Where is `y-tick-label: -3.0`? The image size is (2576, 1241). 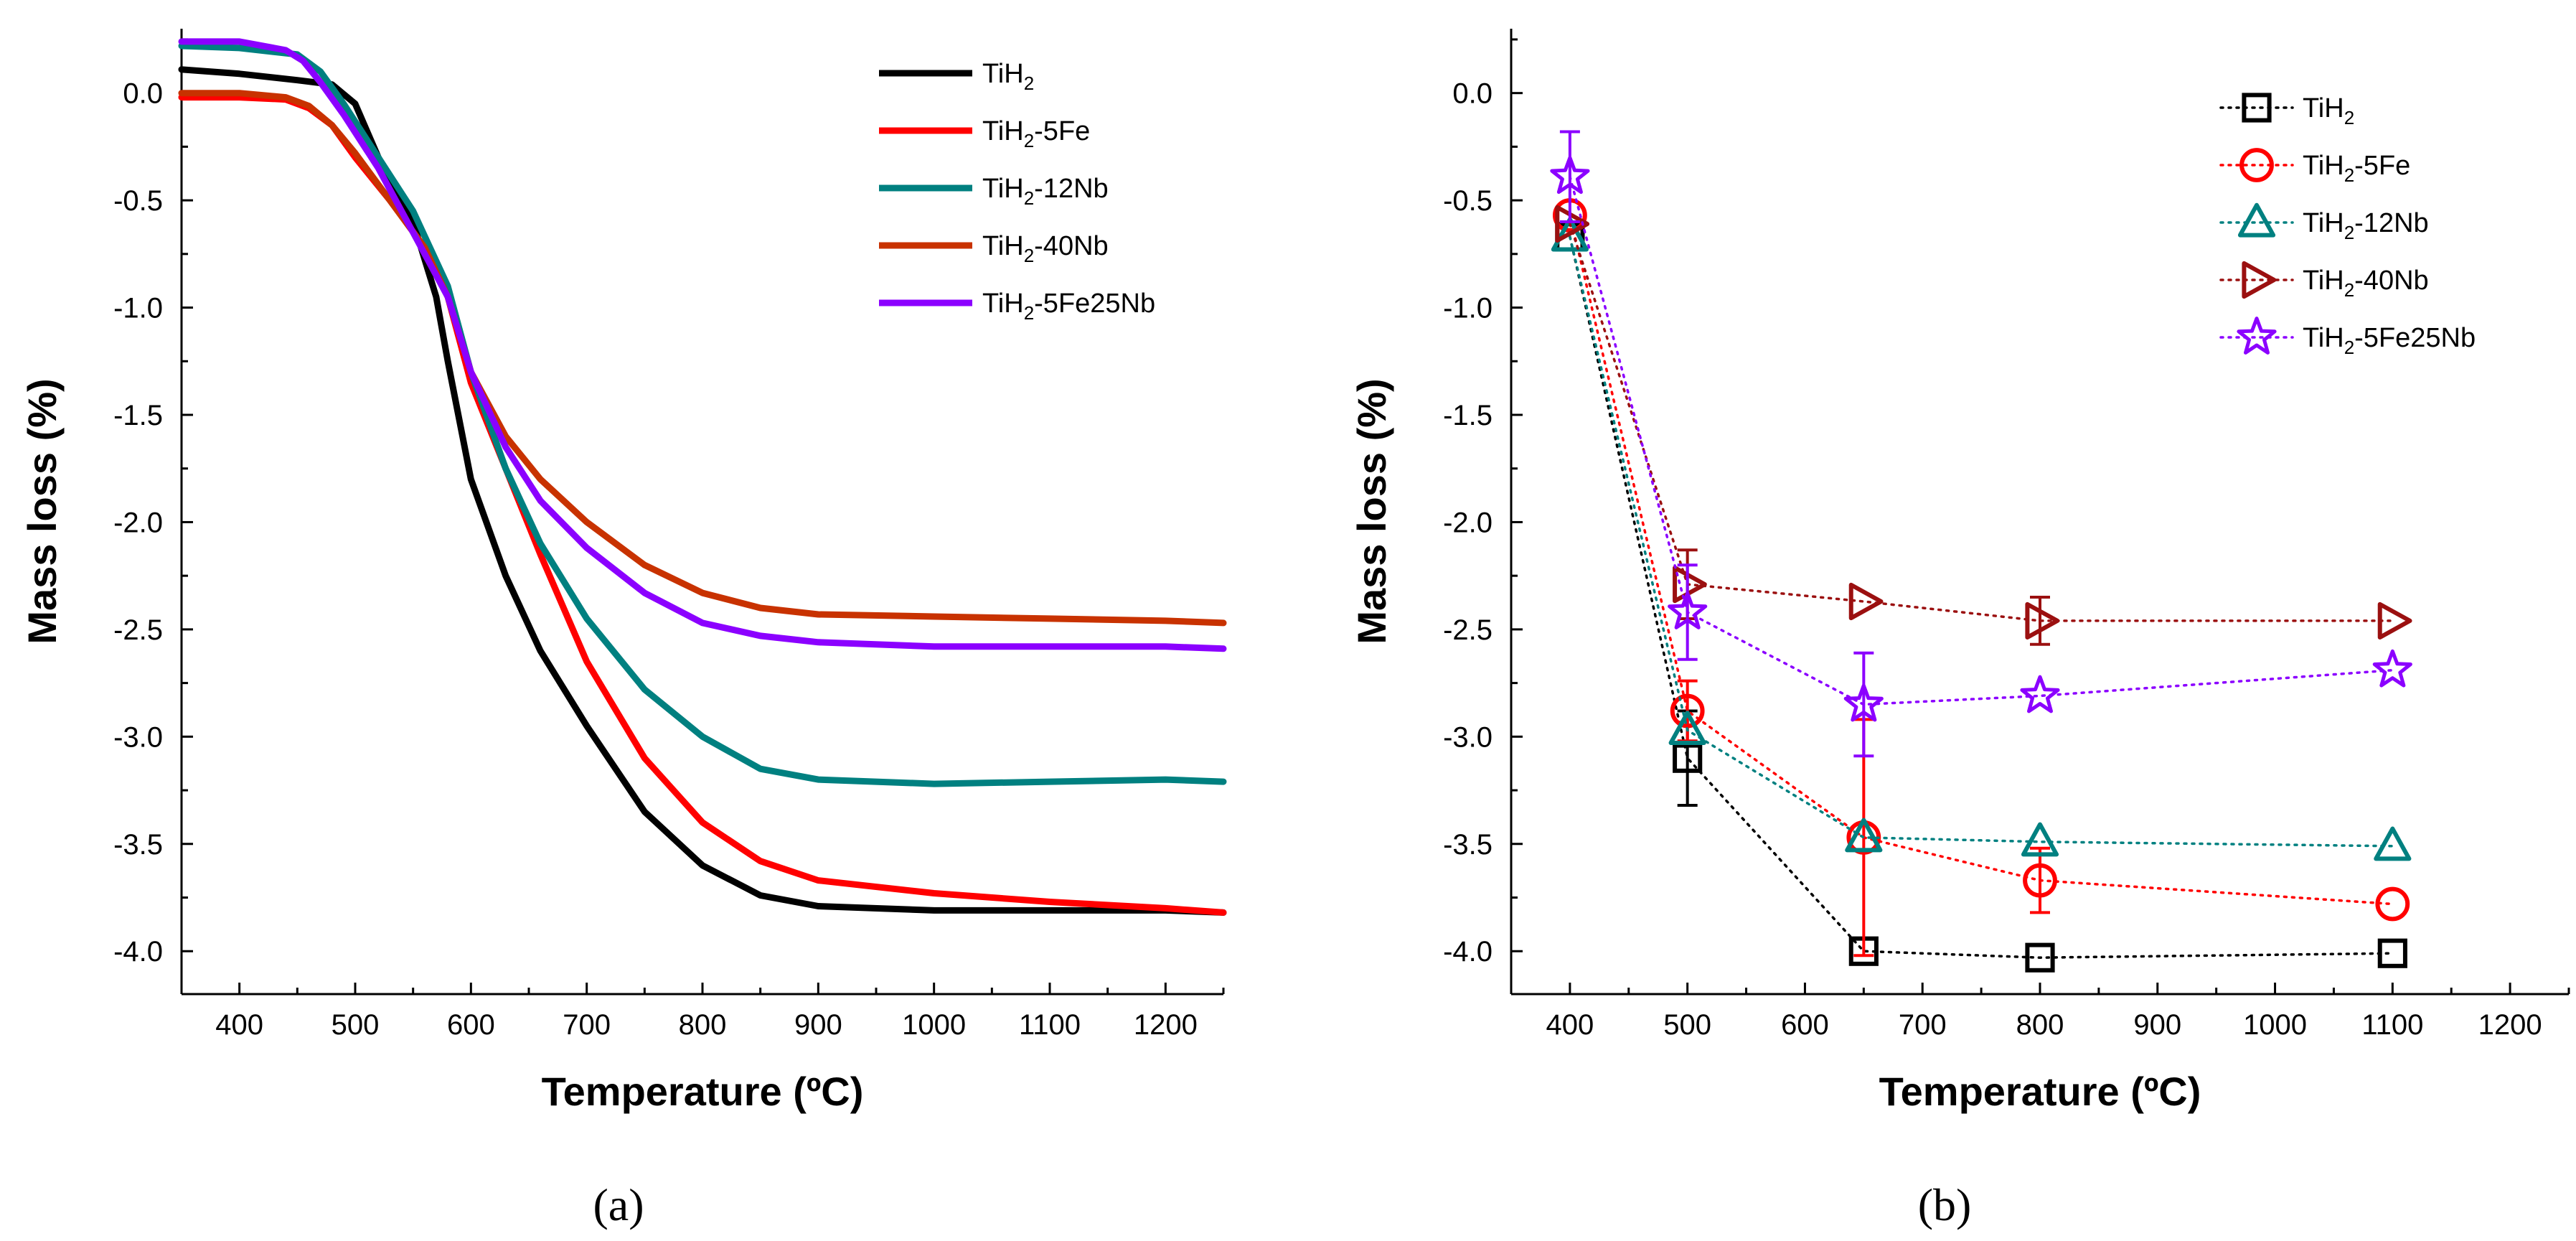 y-tick-label: -3.0 is located at coordinates (138, 737).